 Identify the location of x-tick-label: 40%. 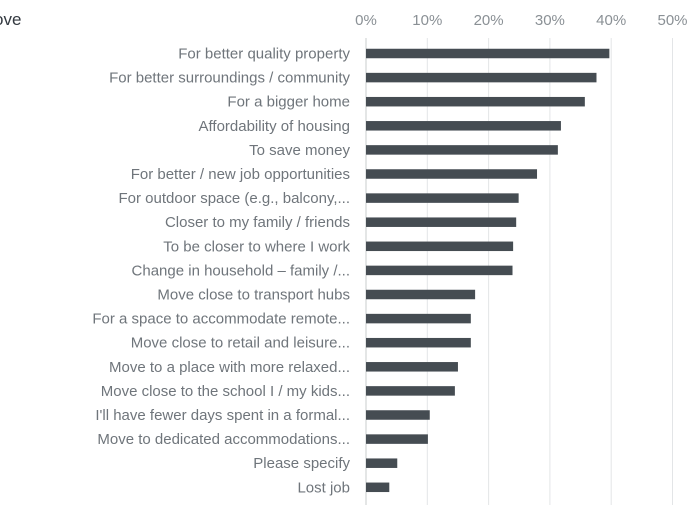
(611, 20).